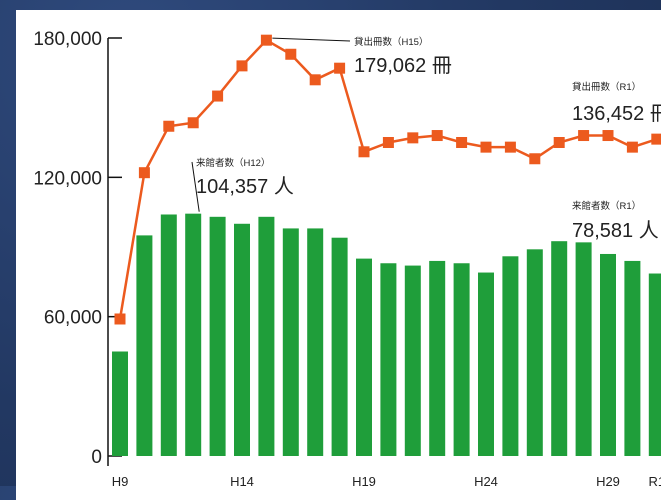 This screenshot has height=500, width=661. Describe the element at coordinates (120, 481) in the screenshot. I see `x-tick-label: H9` at that location.